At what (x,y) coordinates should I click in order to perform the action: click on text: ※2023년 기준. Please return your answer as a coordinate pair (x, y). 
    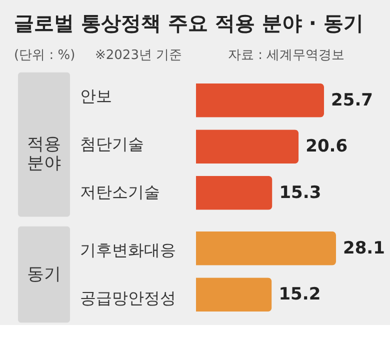
    Looking at the image, I should click on (138, 55).